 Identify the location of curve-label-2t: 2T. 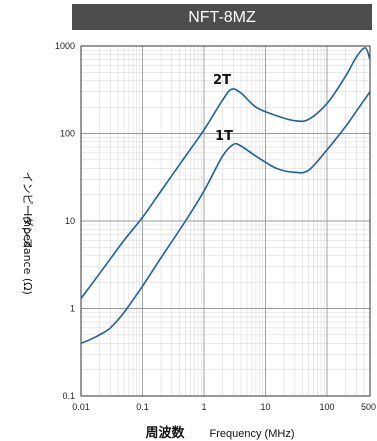
(222, 80).